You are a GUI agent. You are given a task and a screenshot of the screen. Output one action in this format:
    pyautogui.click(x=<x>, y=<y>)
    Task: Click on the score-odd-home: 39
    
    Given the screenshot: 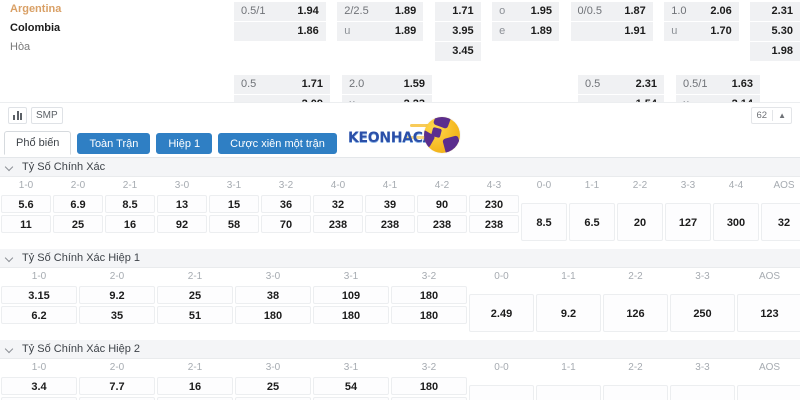 What is the action you would take?
    pyautogui.click(x=390, y=204)
    